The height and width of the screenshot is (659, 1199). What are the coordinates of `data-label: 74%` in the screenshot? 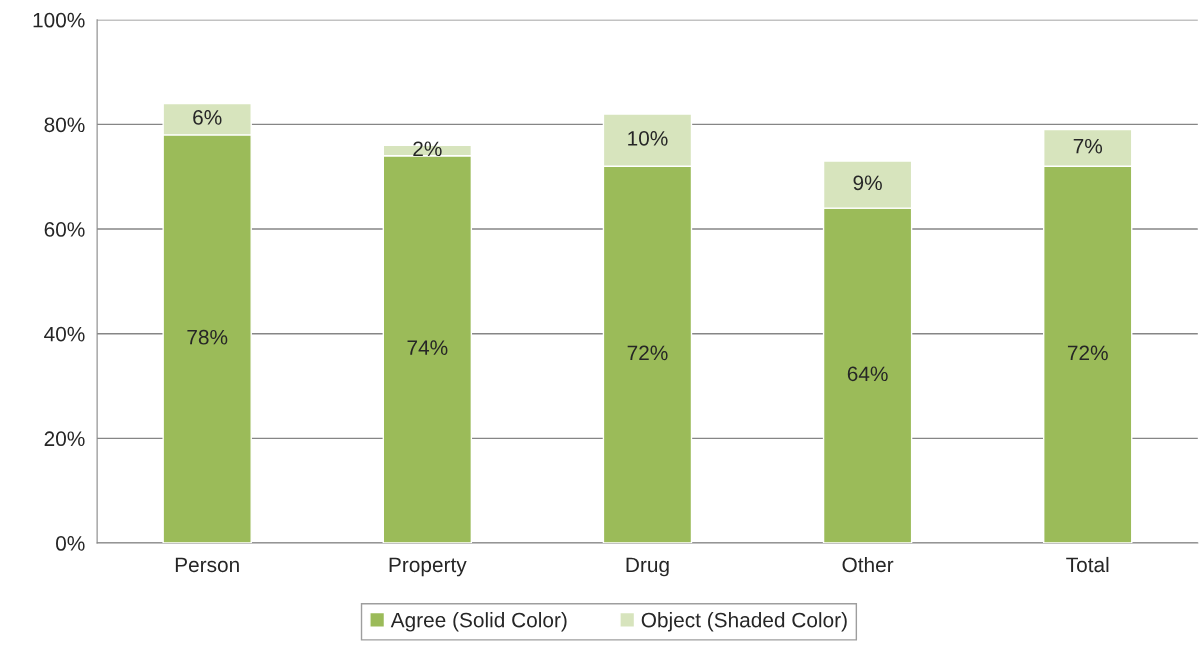 It's located at (427, 347).